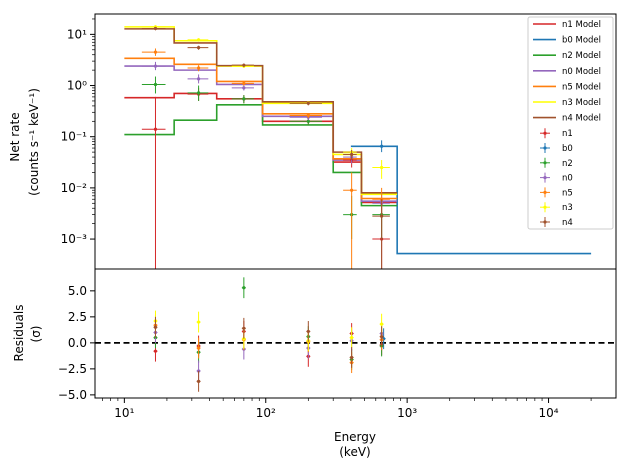  What do you see at coordinates (567, 223) in the screenshot?
I see `legend-label: n4` at bounding box center [567, 223].